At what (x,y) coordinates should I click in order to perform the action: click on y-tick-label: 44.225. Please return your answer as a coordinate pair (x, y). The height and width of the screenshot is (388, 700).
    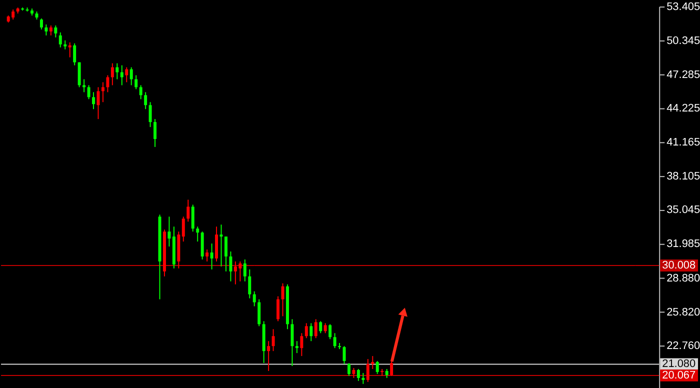
    Looking at the image, I should click on (683, 108).